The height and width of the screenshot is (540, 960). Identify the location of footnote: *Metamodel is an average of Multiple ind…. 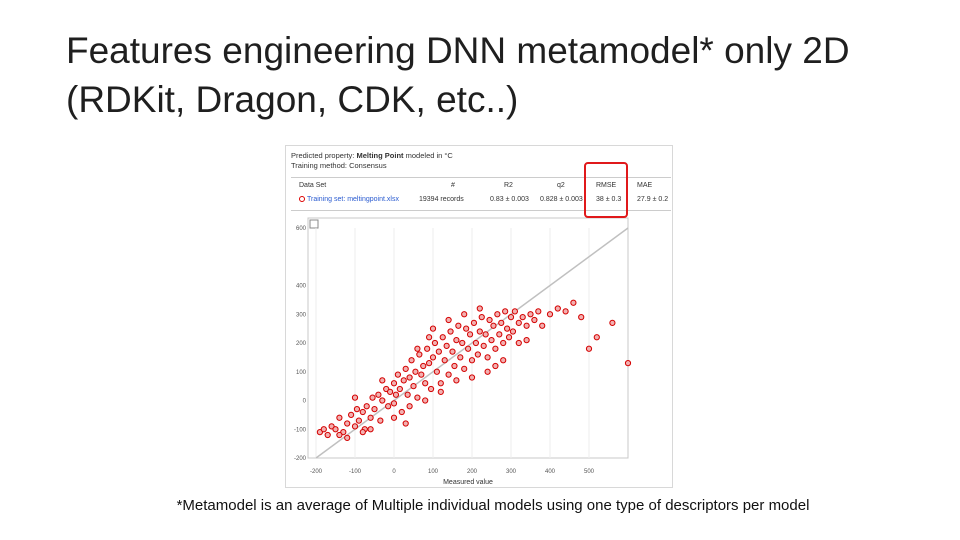
(493, 505).